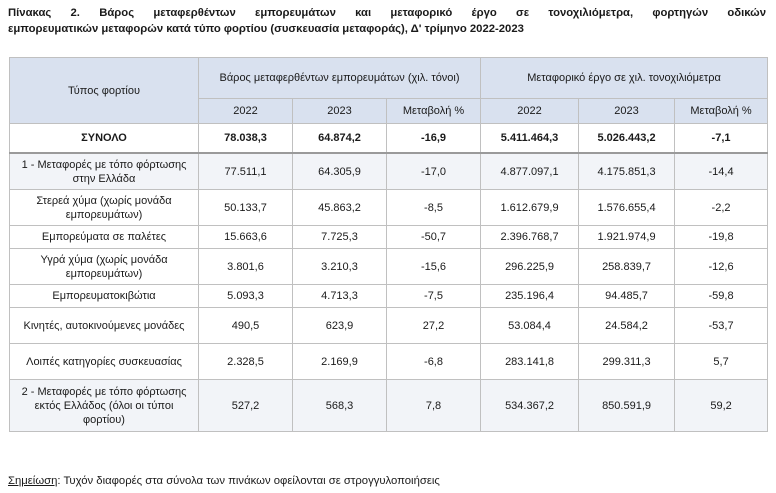 The width and height of the screenshot is (776, 493). I want to click on cell: 7.725,3, so click(339, 237).